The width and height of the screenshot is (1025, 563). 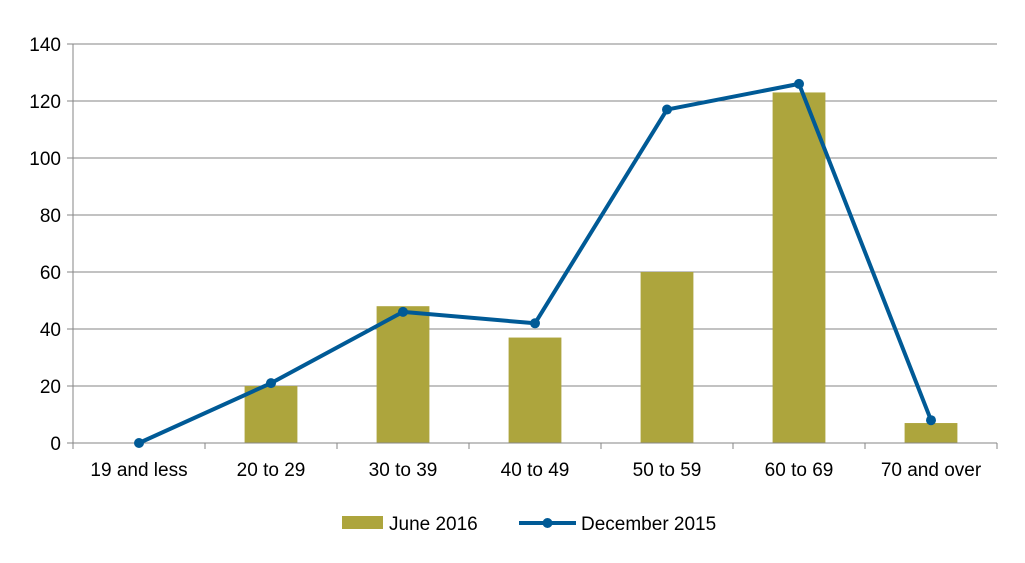 I want to click on y-tick-label: 20, so click(x=50, y=387).